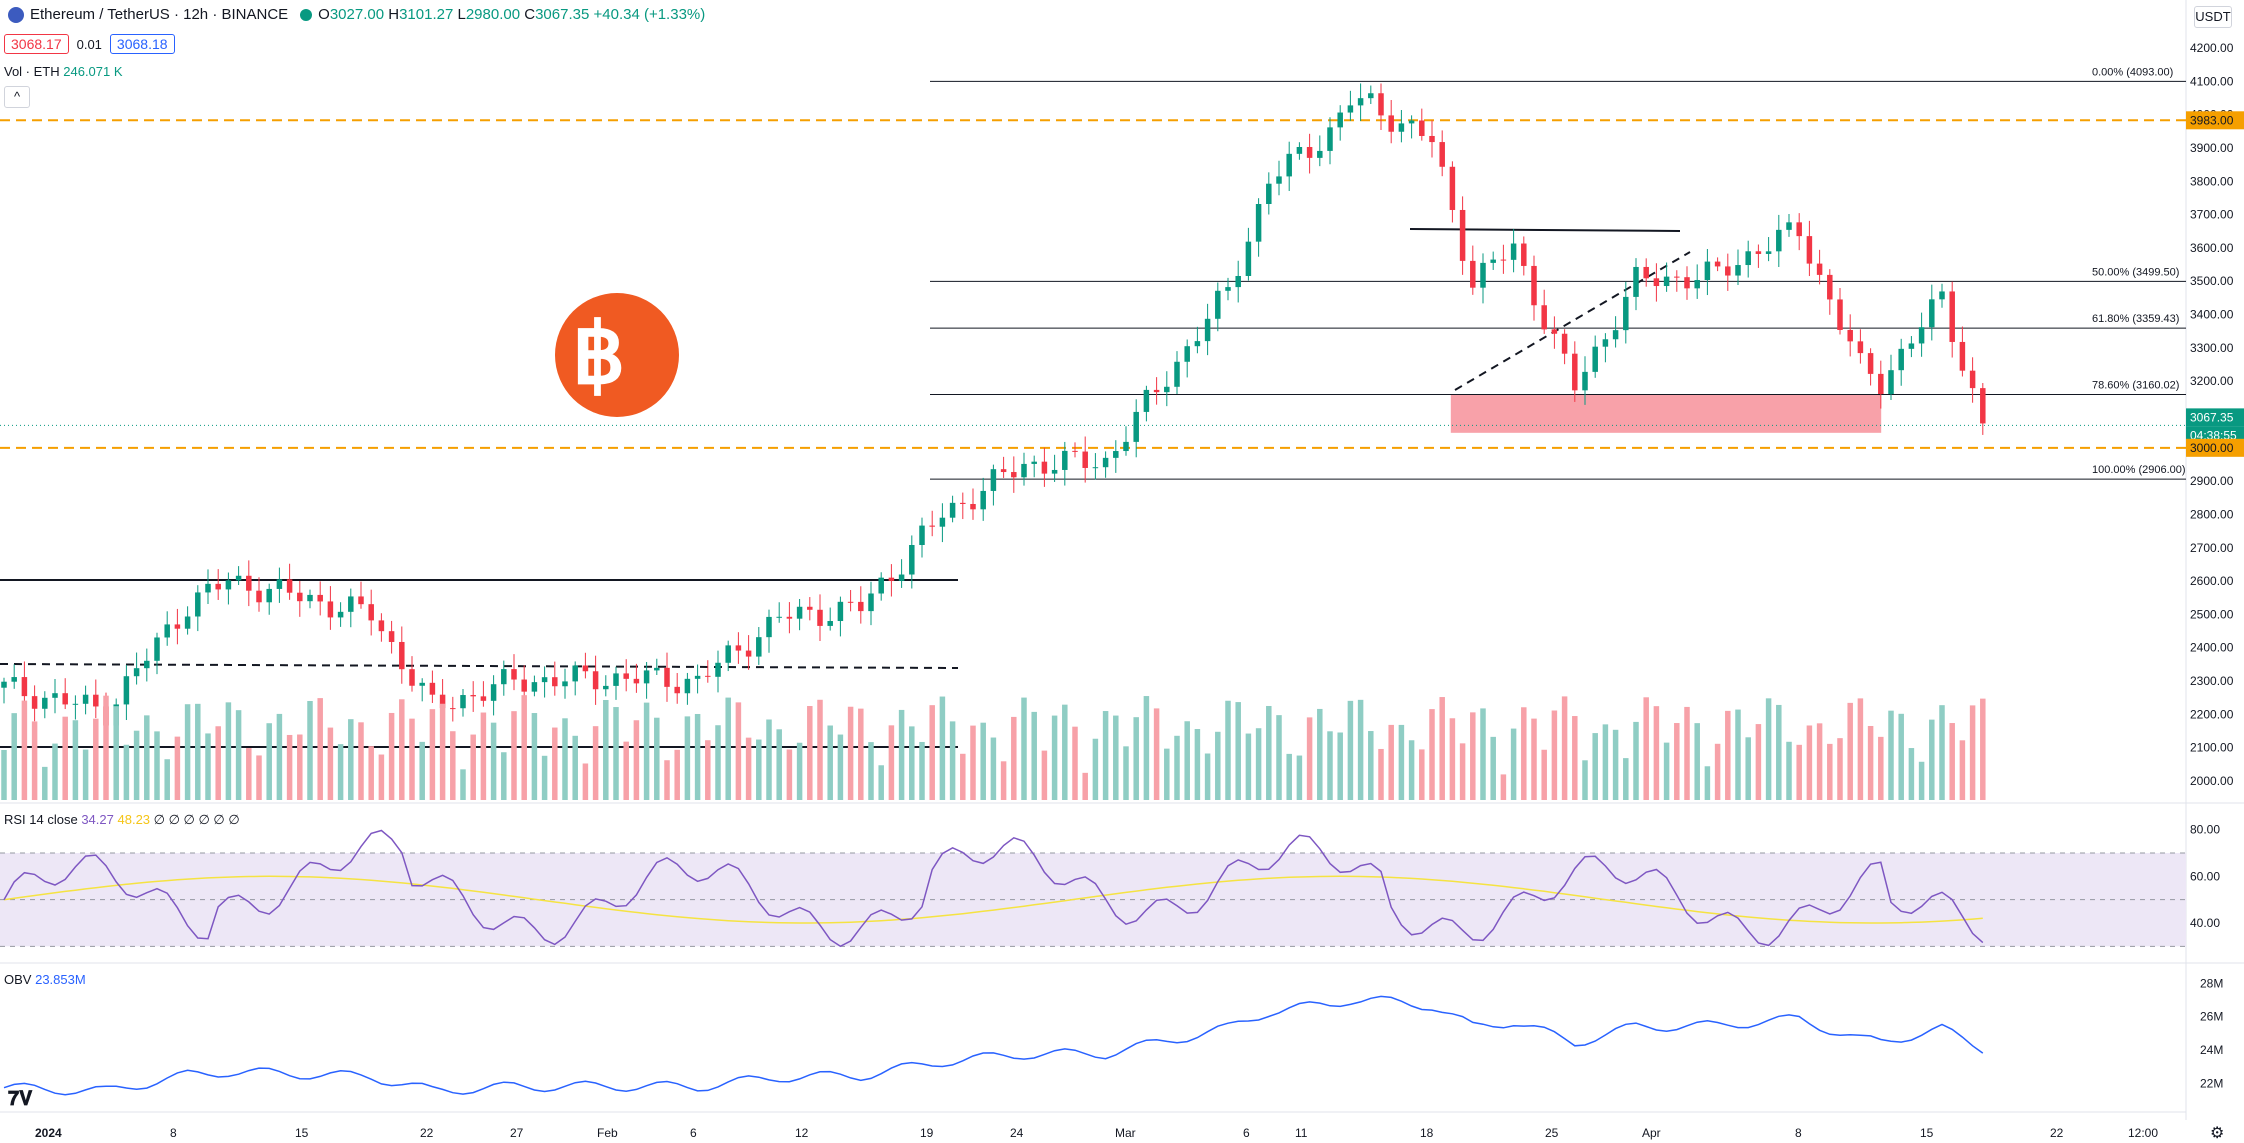 Image resolution: width=2244 pixels, height=1143 pixels. Describe the element at coordinates (2215, 120) in the screenshot. I see `level-high-badge-bg` at that location.